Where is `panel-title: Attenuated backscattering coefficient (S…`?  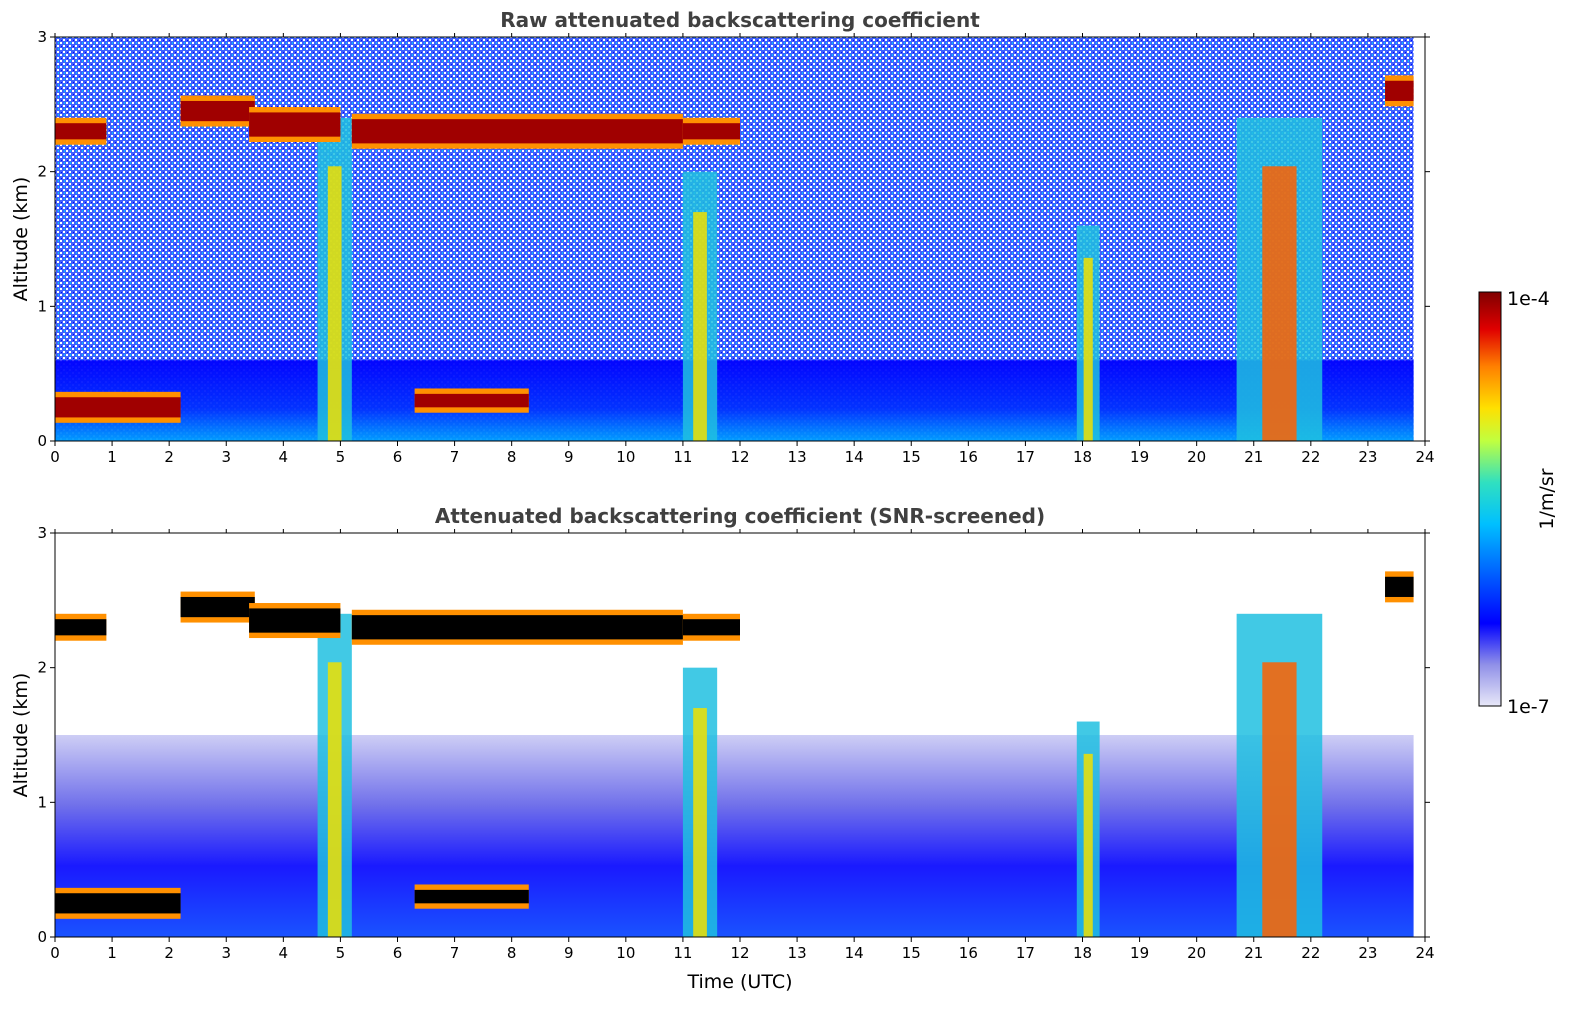
panel-title: Attenuated backscattering coefficient (S… is located at coordinates (740, 516).